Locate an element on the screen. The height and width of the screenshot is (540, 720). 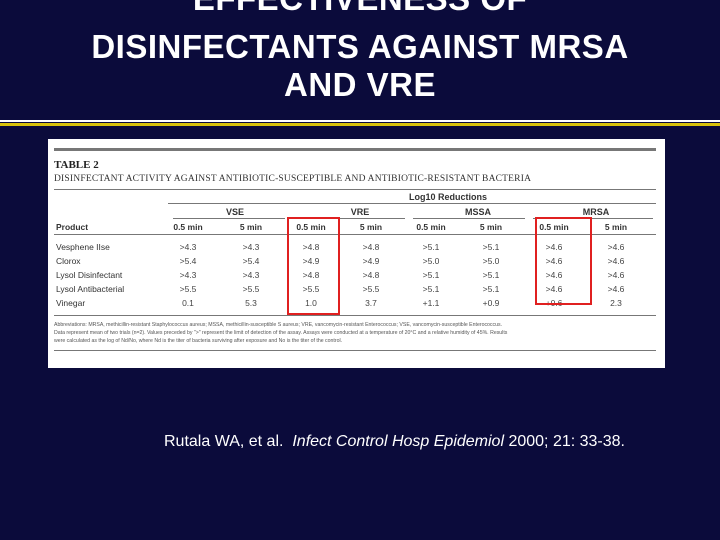
group-header-vse: VSE is located at coordinates (234, 212).